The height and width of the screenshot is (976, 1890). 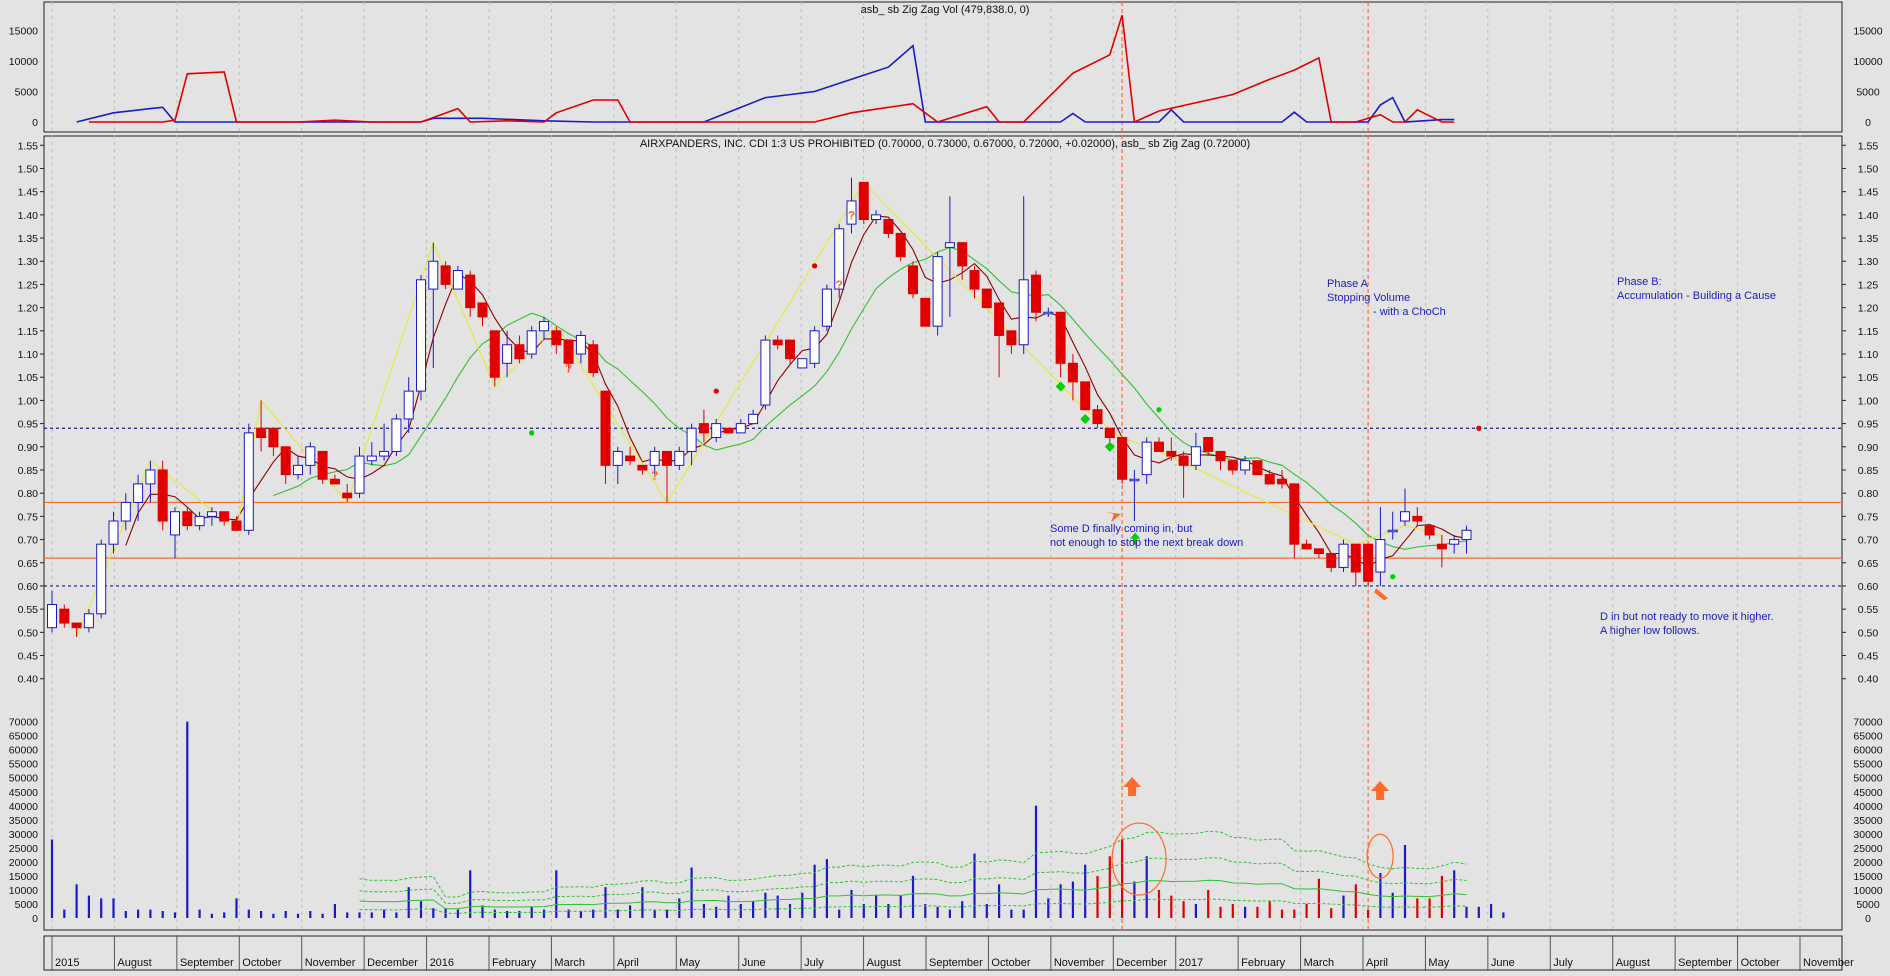 What do you see at coordinates (28, 541) in the screenshot?
I see `price-tick-label-left: 0.70` at bounding box center [28, 541].